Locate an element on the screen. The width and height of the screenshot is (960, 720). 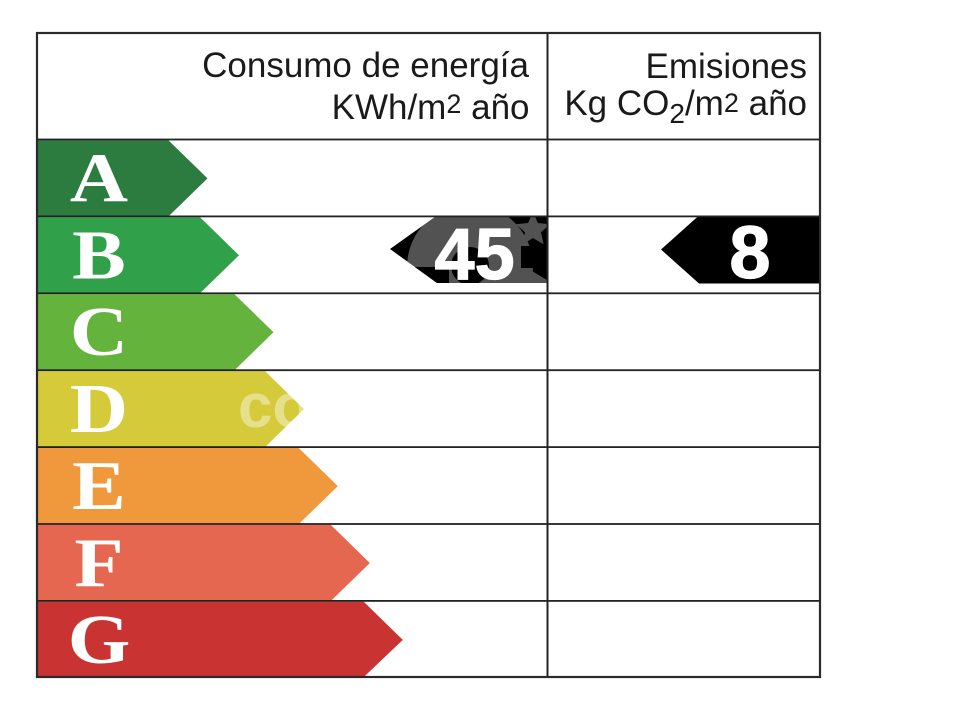
svg-text: G is located at coordinates (99, 640).